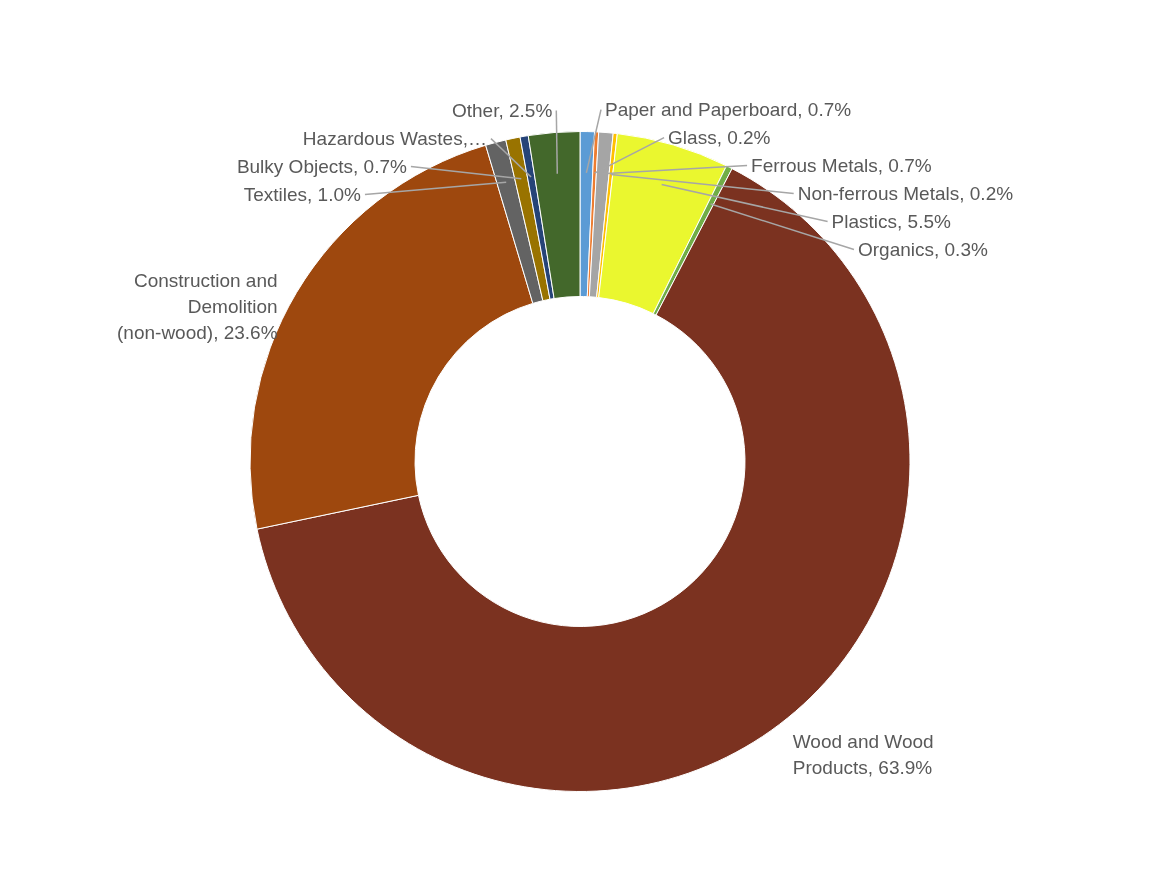 The height and width of the screenshot is (873, 1160). What do you see at coordinates (663, 224) in the screenshot?
I see `donut-slice` at bounding box center [663, 224].